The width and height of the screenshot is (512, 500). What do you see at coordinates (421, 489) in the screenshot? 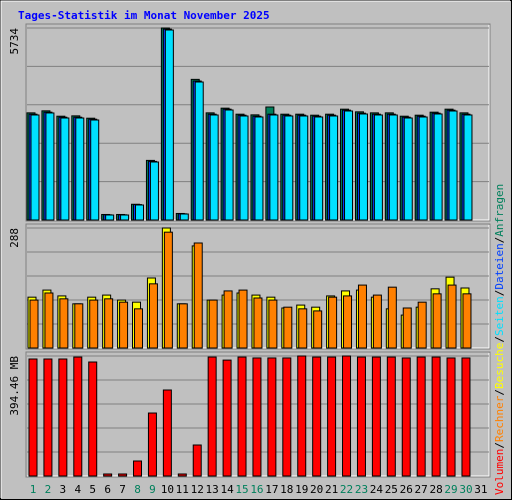
I see `x-tick-label: 27` at bounding box center [421, 489].